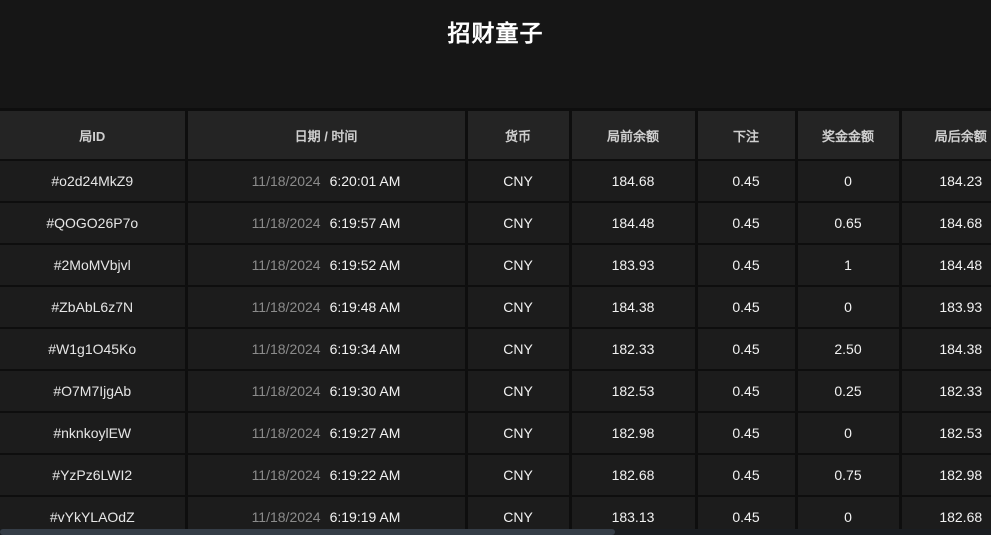 This screenshot has height=535, width=991. What do you see at coordinates (632, 223) in the screenshot?
I see `balance-before-cell: 184.48` at bounding box center [632, 223].